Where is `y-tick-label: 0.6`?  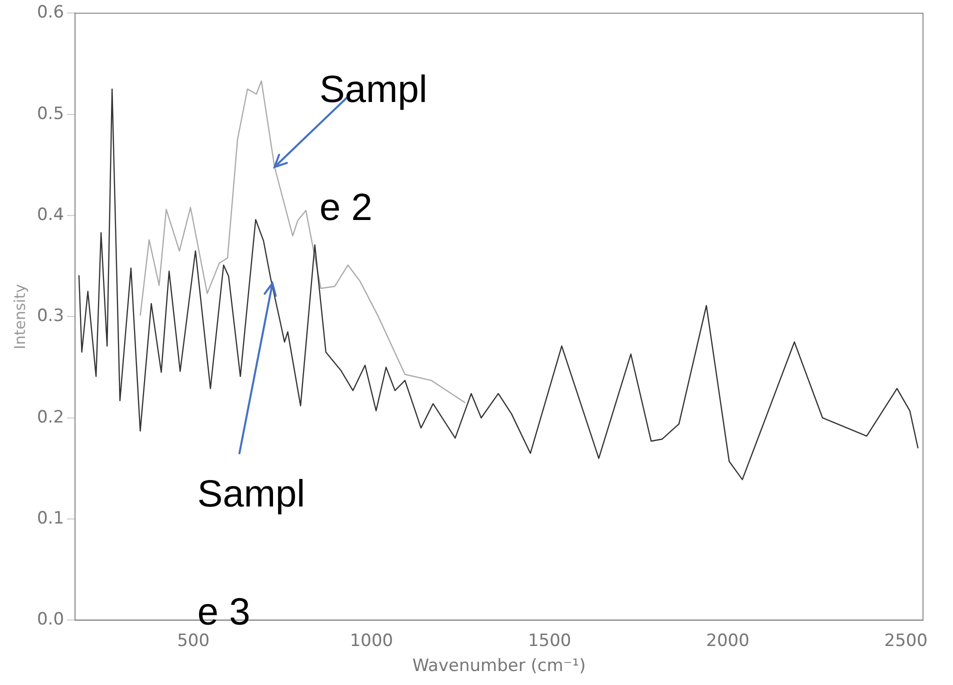 y-tick-label: 0.6 is located at coordinates (50, 12).